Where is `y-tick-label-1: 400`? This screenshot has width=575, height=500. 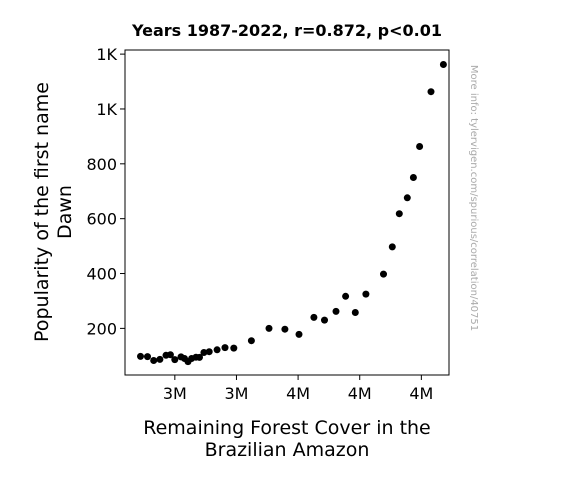 y-tick-label-1: 400 is located at coordinates (101, 274).